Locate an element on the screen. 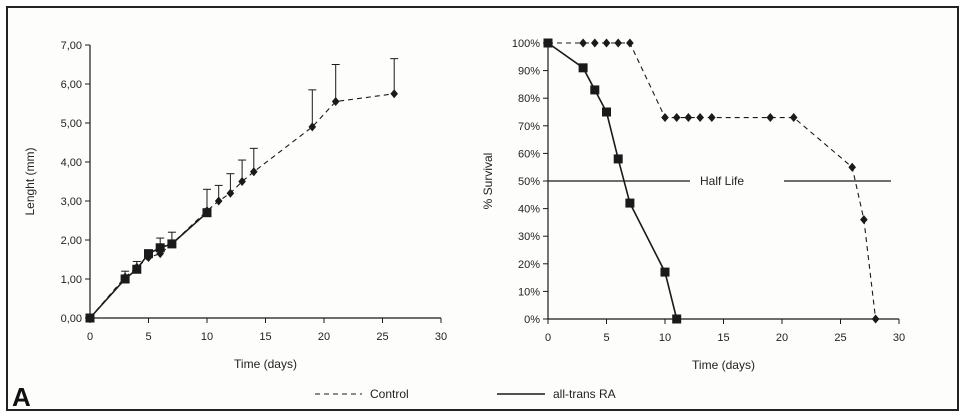  chart2-y-tick-label: 10% is located at coordinates (529, 292).